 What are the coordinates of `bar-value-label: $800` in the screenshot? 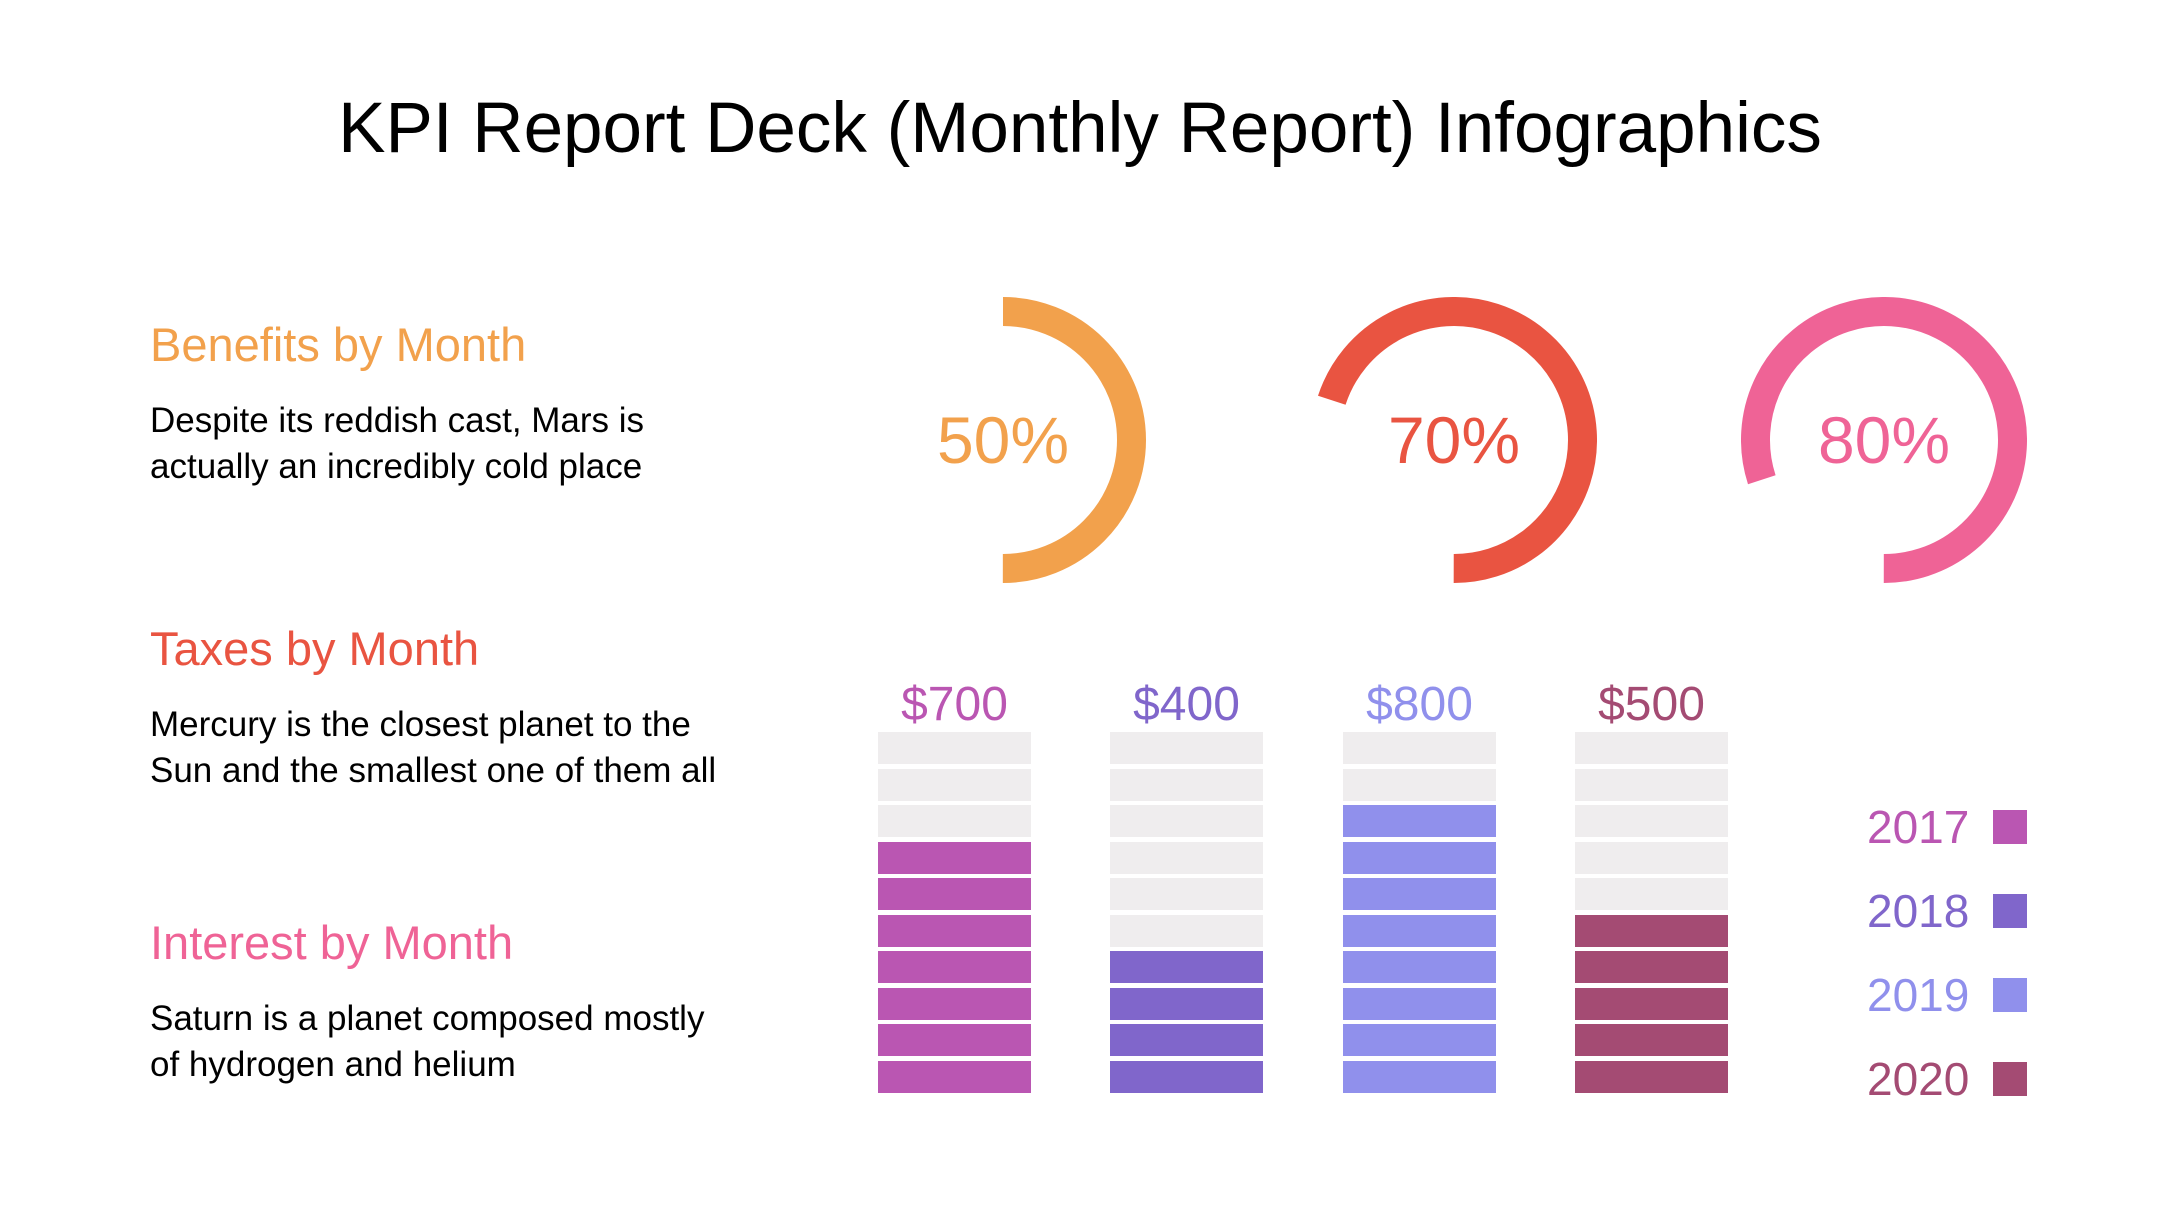 It's located at (1419, 704).